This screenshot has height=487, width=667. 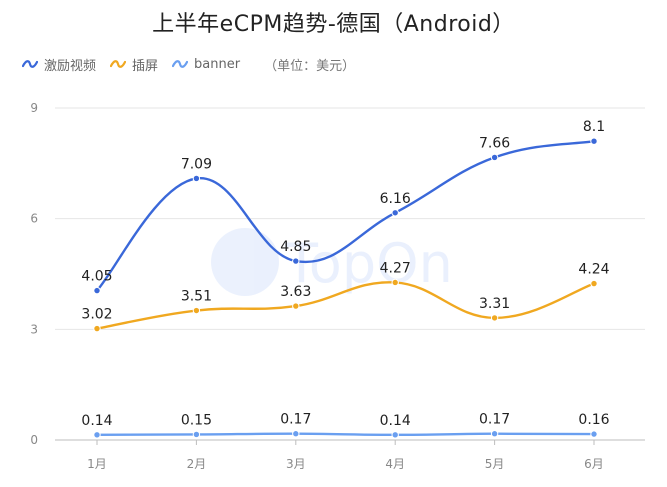 What do you see at coordinates (494, 304) in the screenshot?
I see `data-label: 3.31` at bounding box center [494, 304].